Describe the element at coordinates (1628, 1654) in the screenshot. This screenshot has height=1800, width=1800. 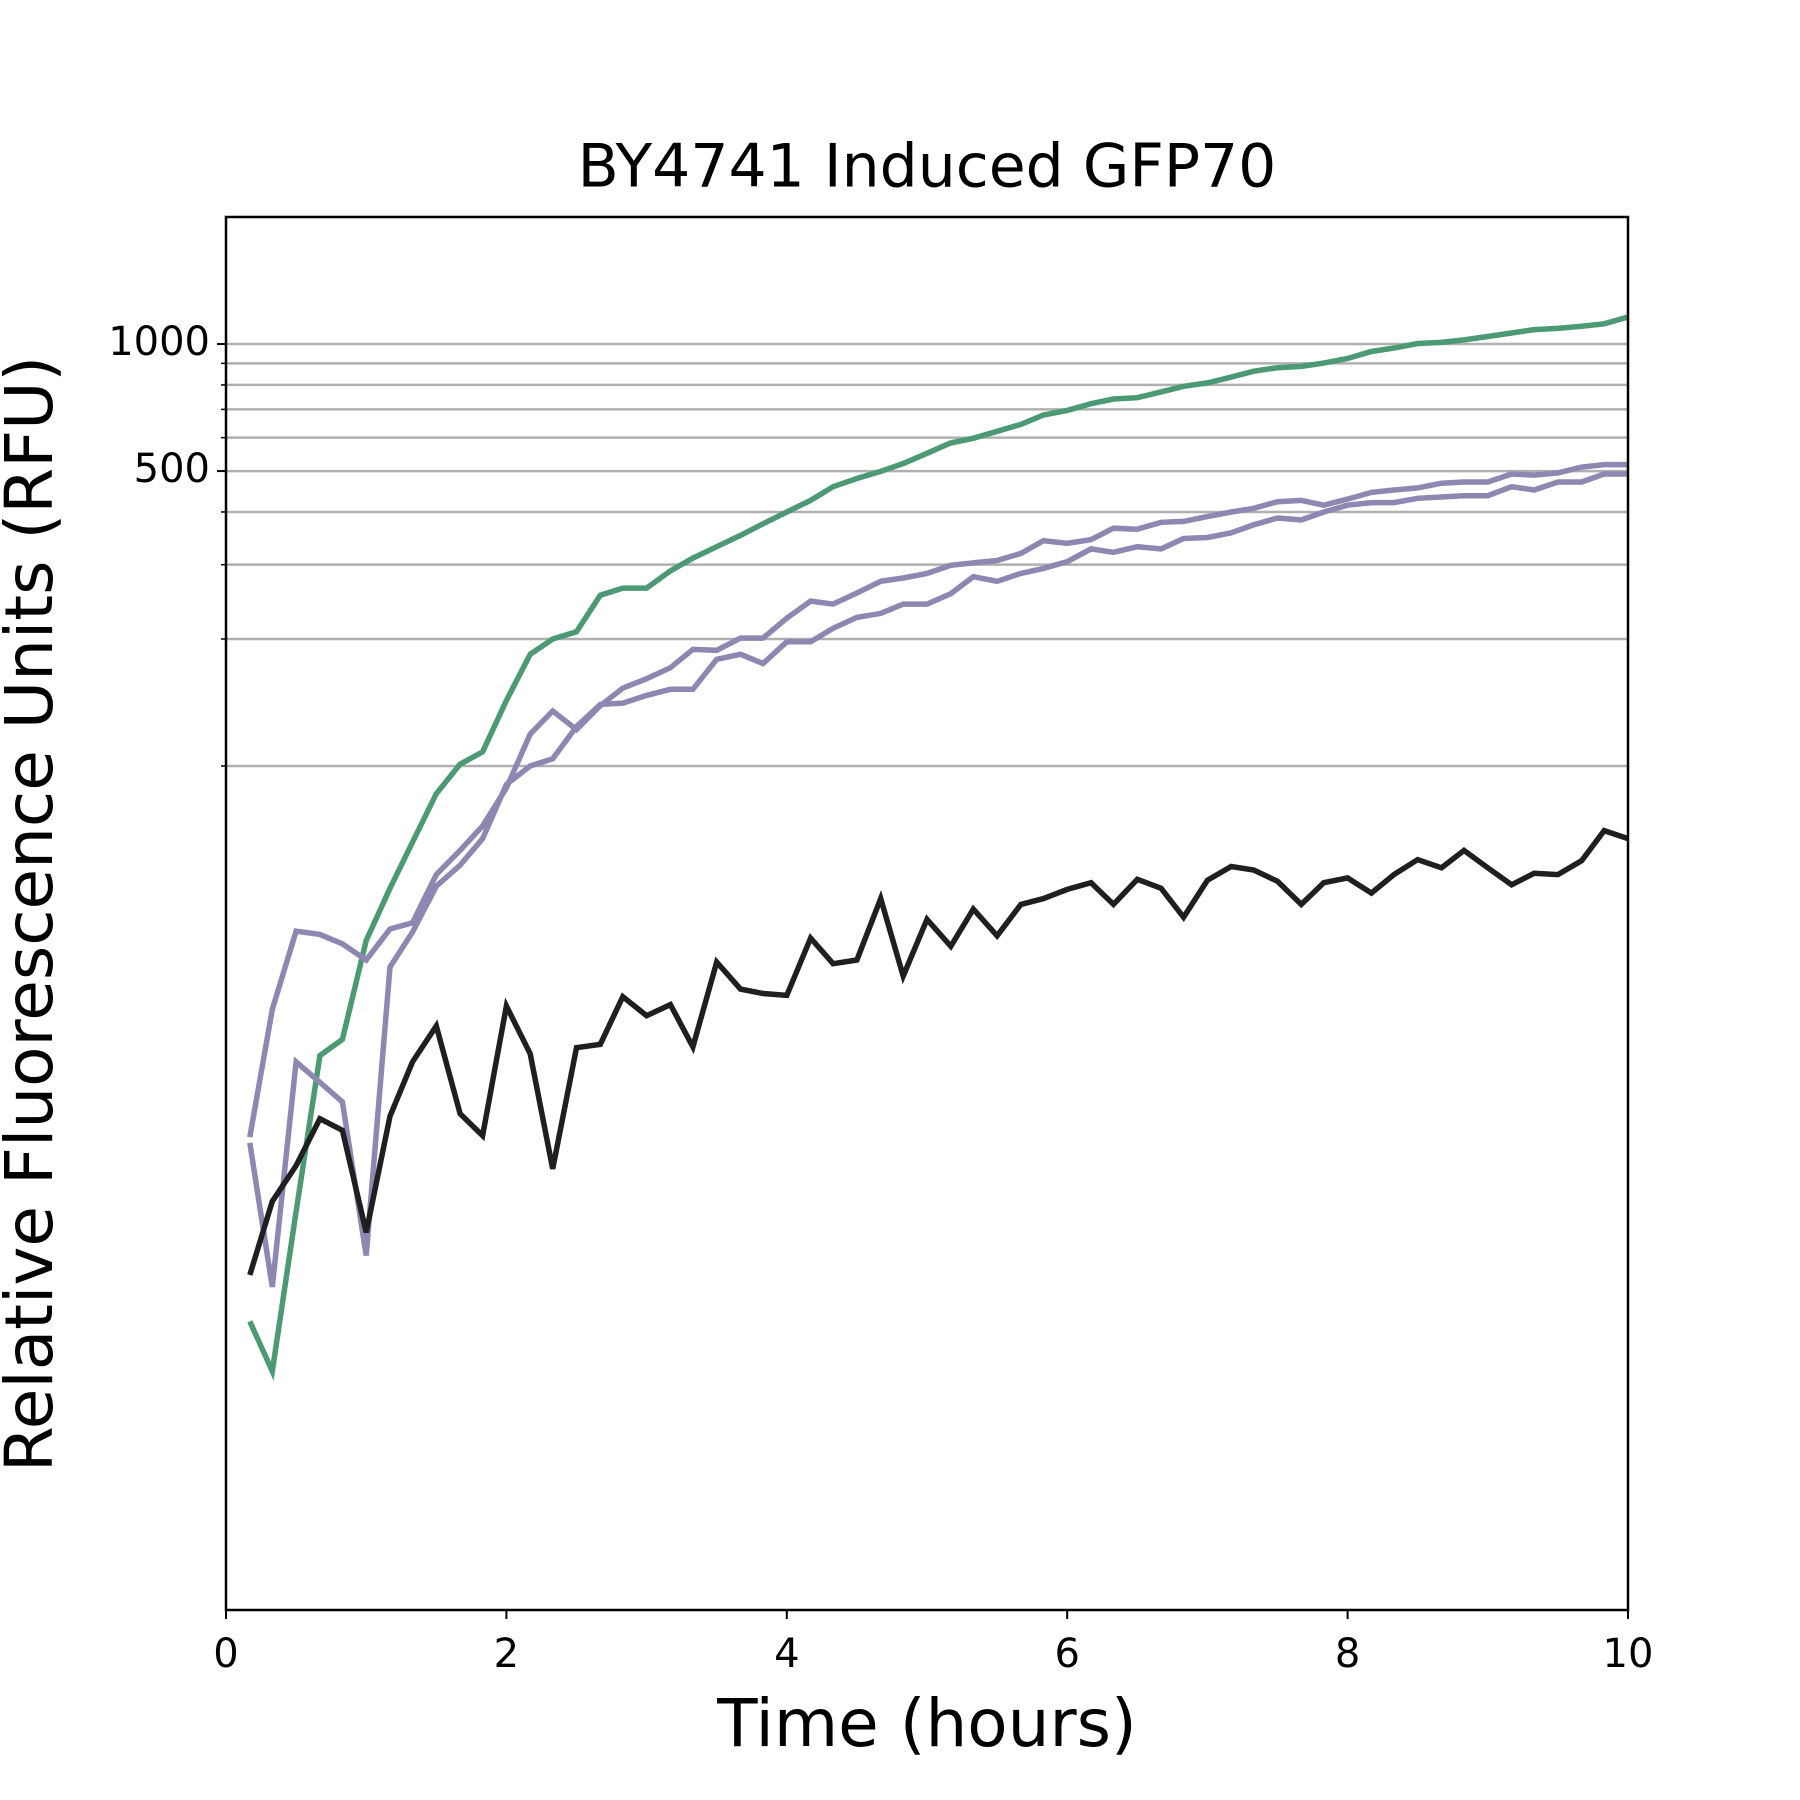
I see `x-tick-label: 10` at that location.